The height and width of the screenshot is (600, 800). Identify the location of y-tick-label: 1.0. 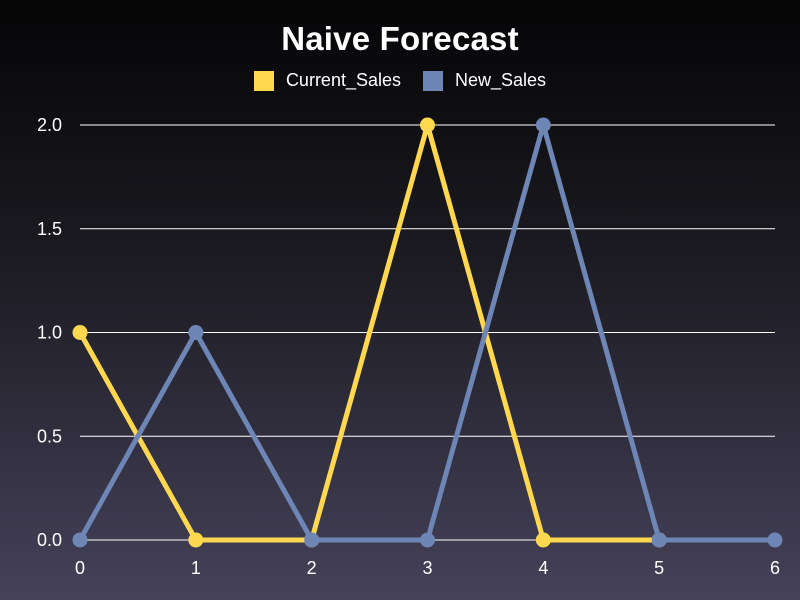
(49, 333).